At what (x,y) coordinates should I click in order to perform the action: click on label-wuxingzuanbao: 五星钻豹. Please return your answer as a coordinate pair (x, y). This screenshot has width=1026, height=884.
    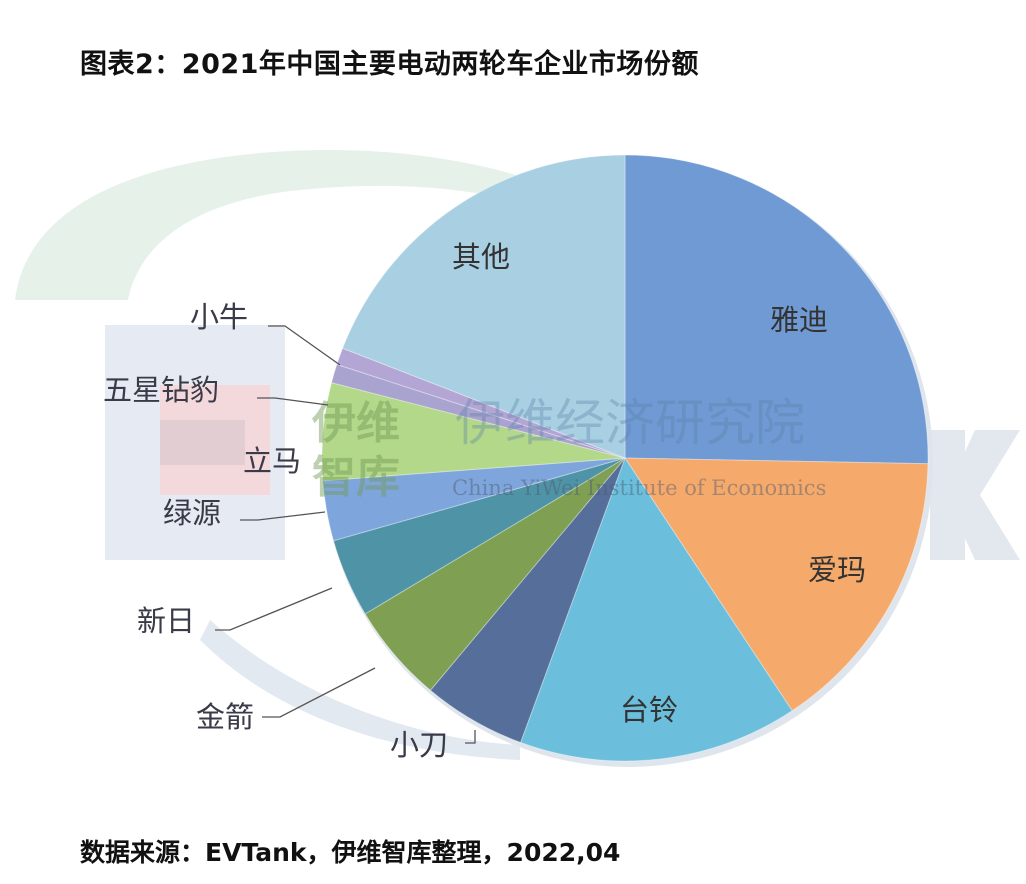
    Looking at the image, I should click on (161, 390).